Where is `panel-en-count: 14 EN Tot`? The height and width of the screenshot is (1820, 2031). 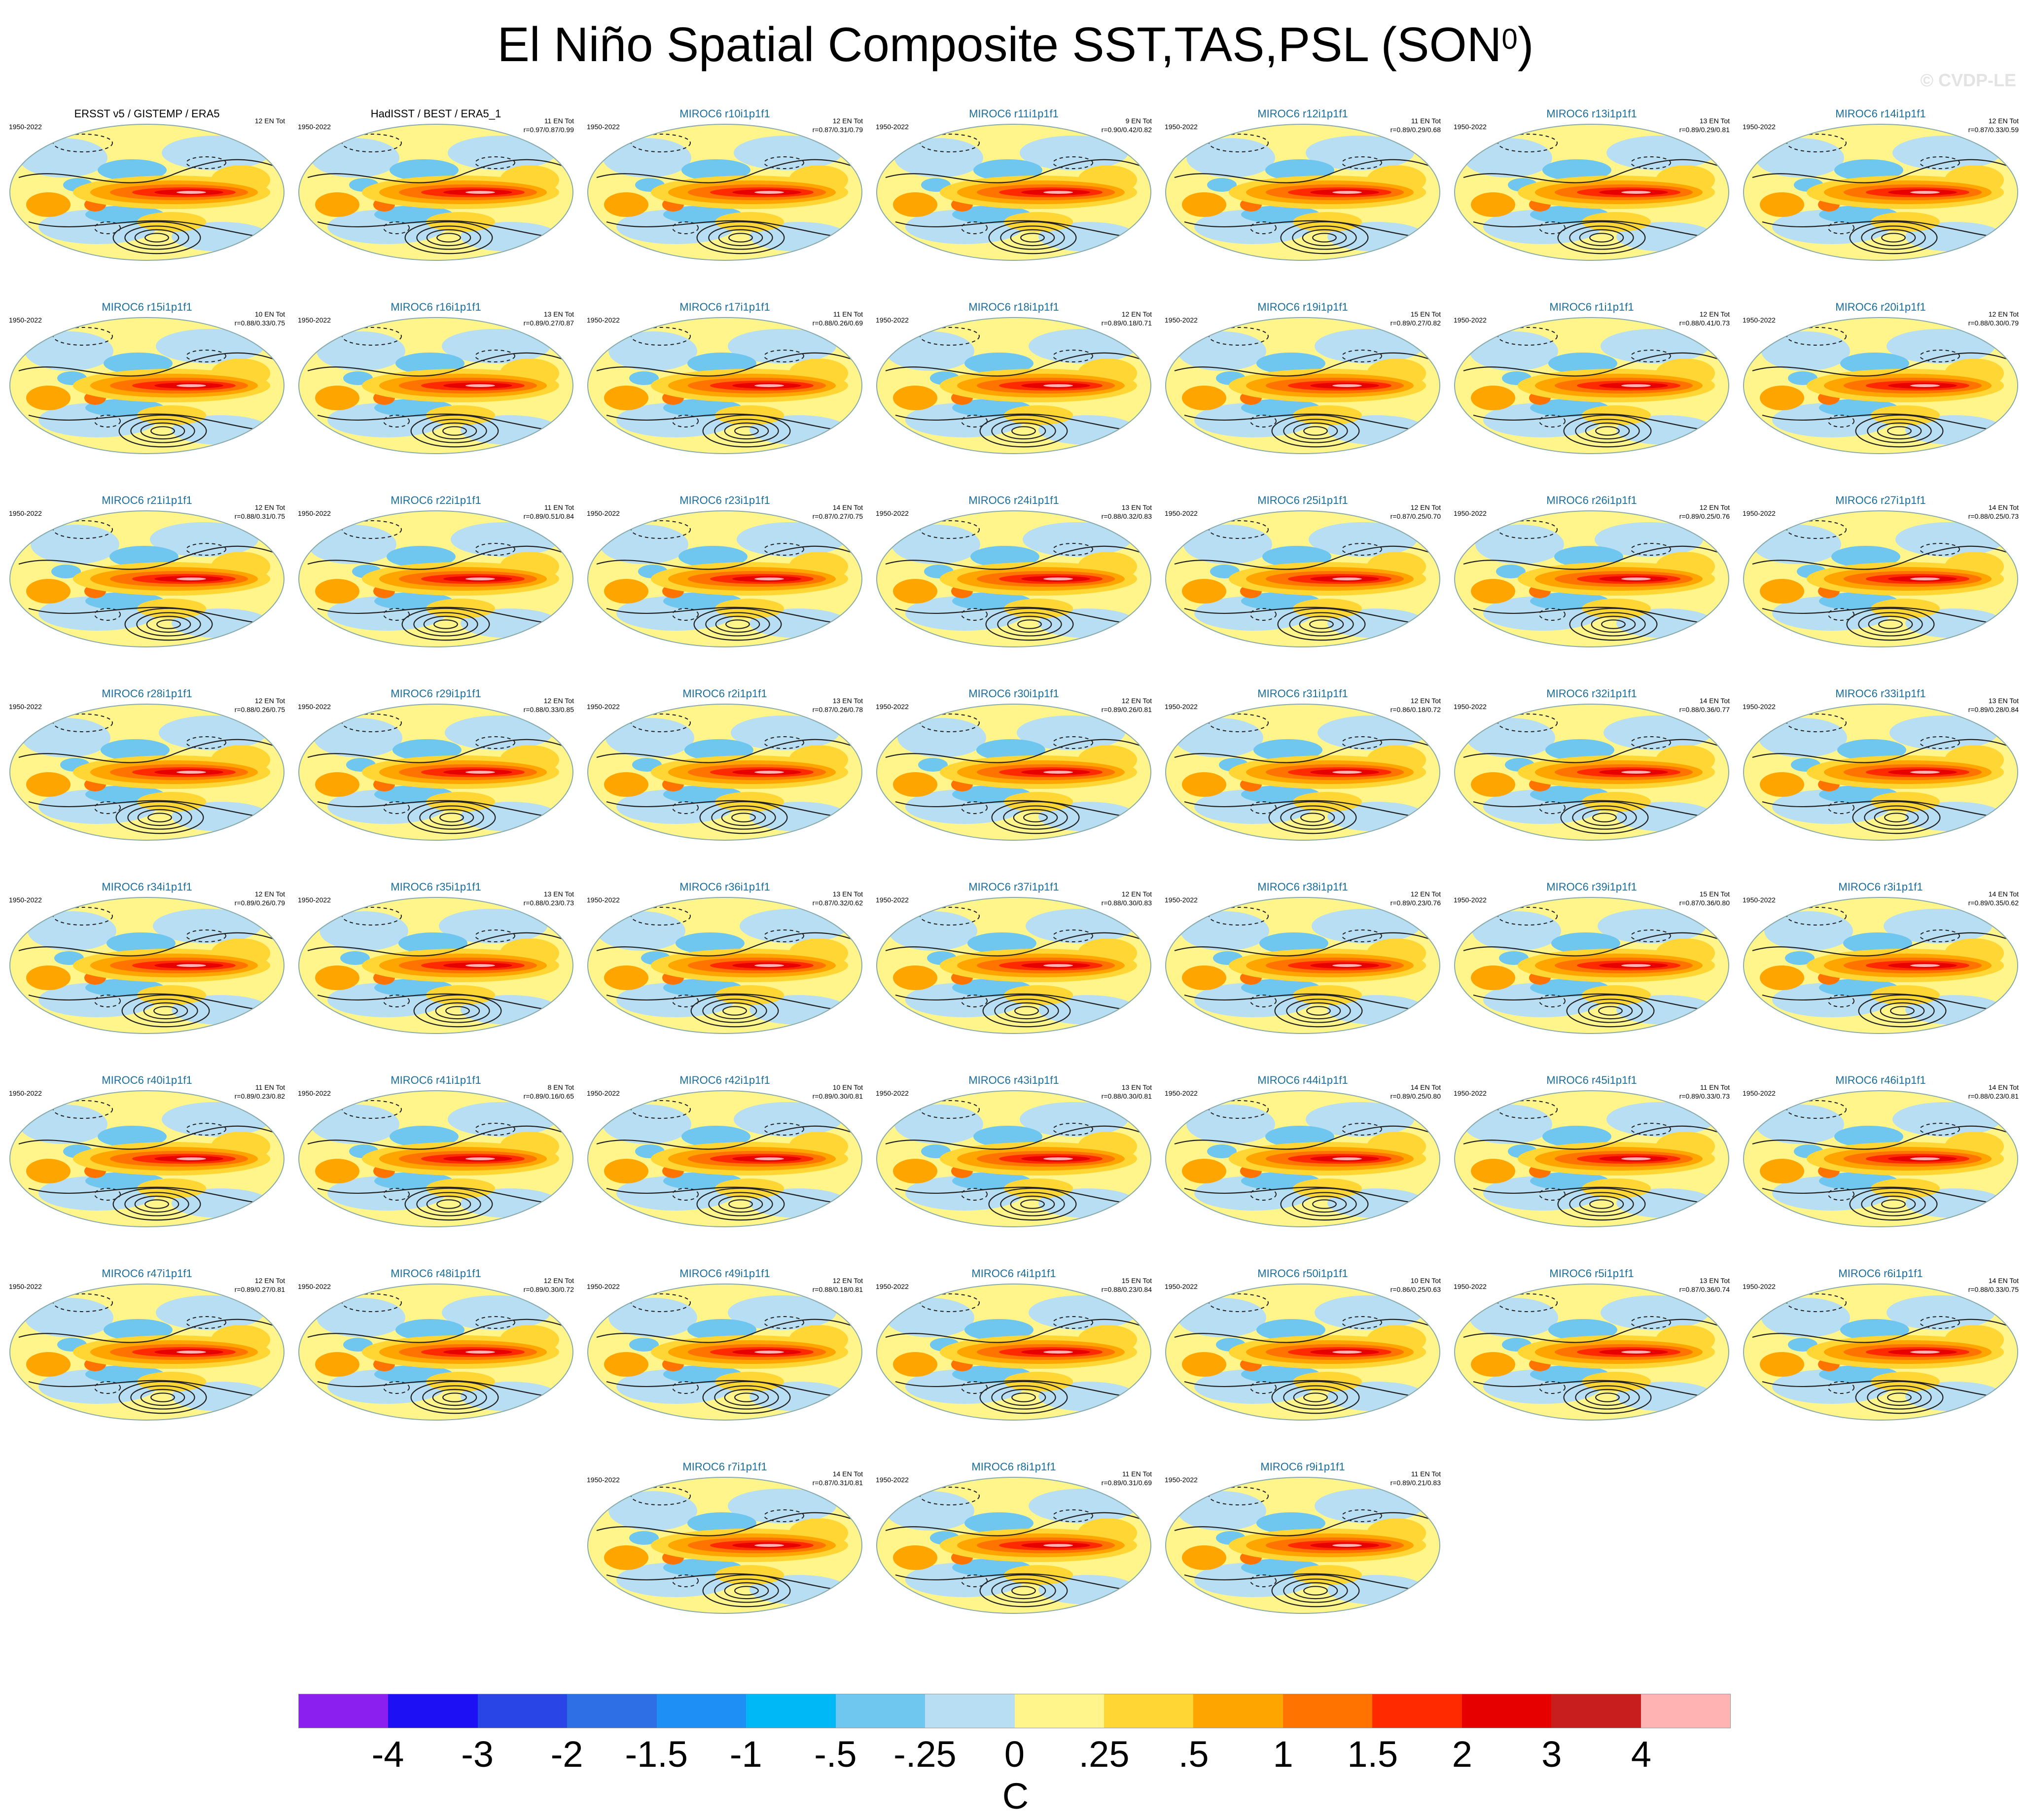 panel-en-count: 14 EN Tot is located at coordinates (848, 507).